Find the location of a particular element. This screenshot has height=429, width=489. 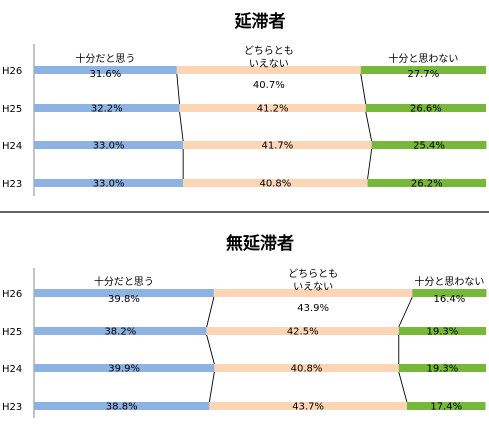

data-label: 39.9% is located at coordinates (124, 369).